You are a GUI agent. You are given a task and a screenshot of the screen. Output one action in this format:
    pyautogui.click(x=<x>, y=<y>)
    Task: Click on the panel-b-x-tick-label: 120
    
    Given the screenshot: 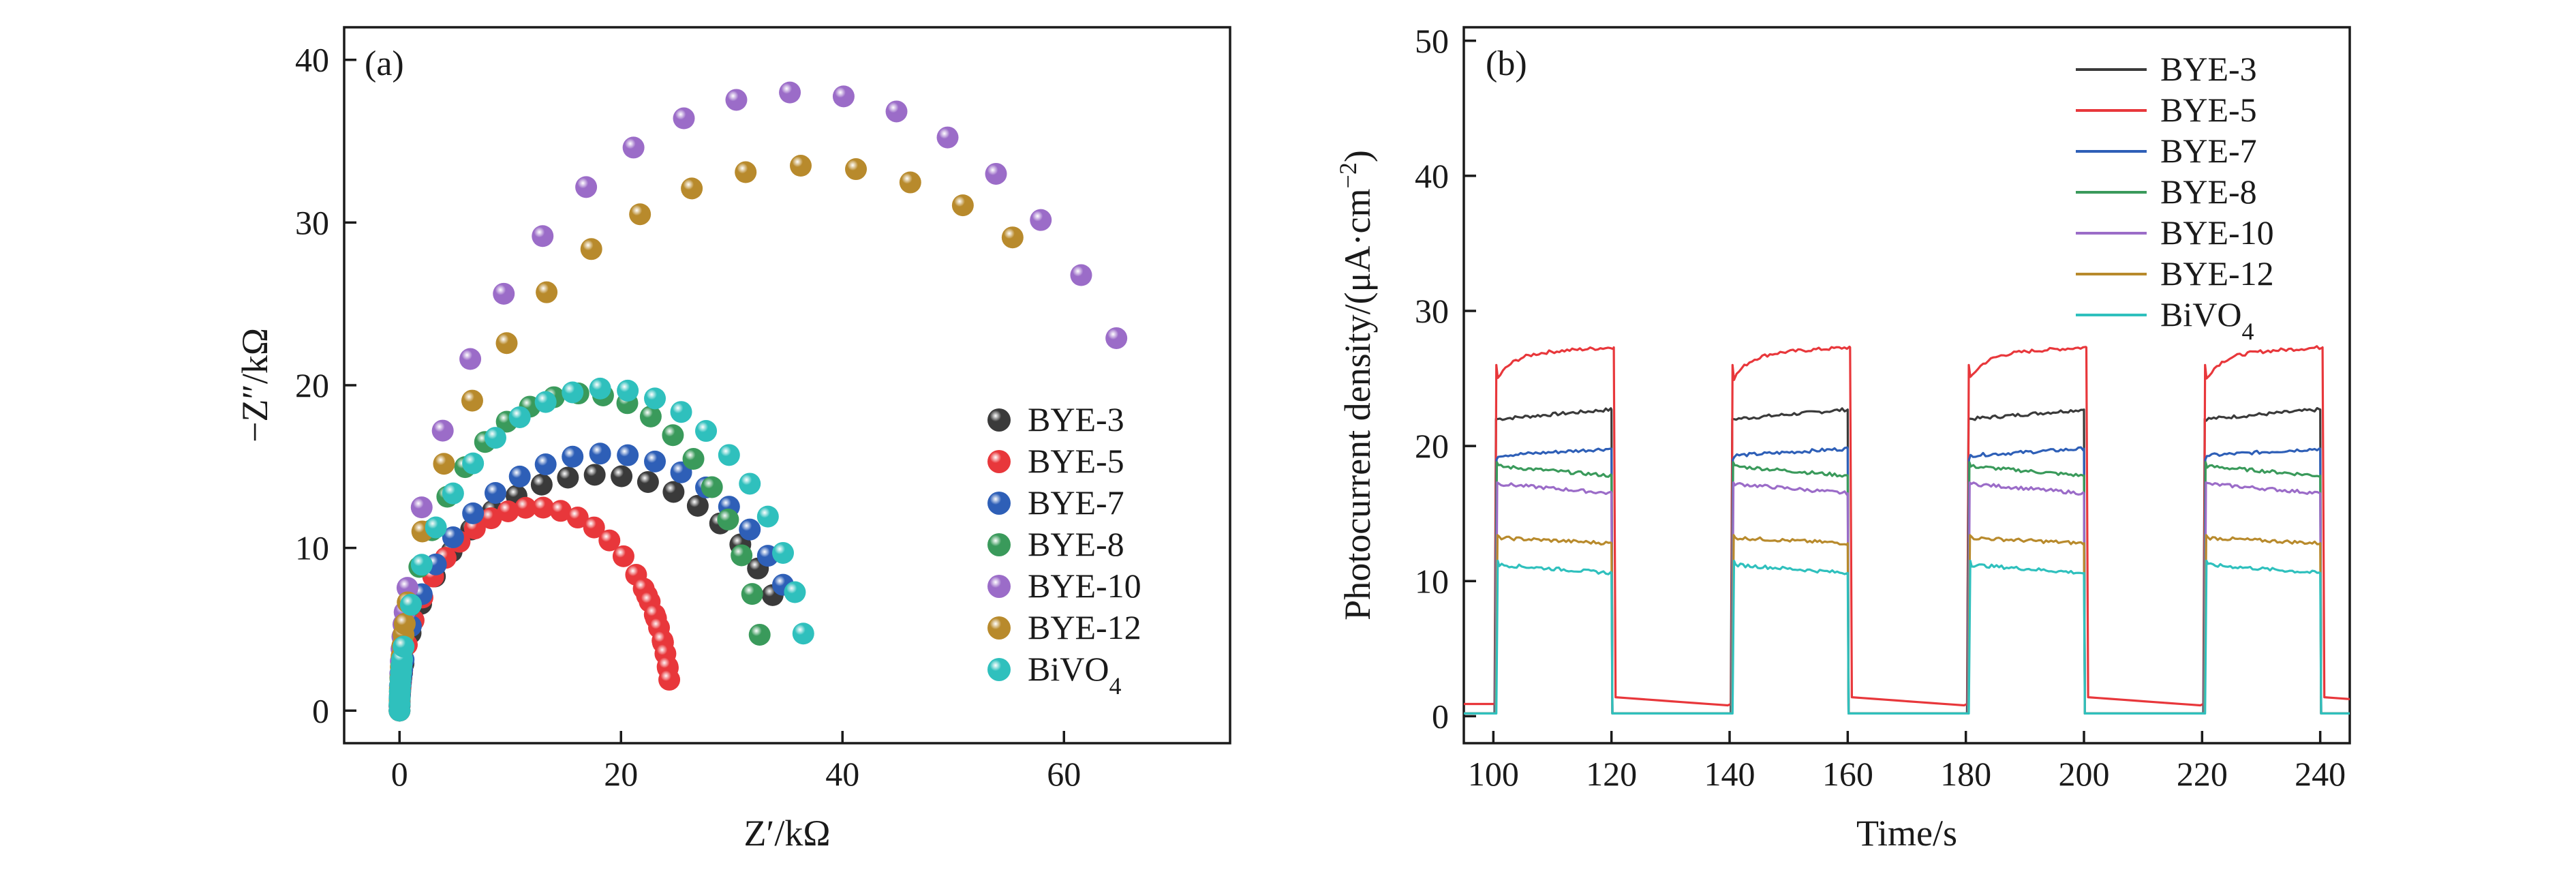 What is the action you would take?
    pyautogui.click(x=1612, y=774)
    